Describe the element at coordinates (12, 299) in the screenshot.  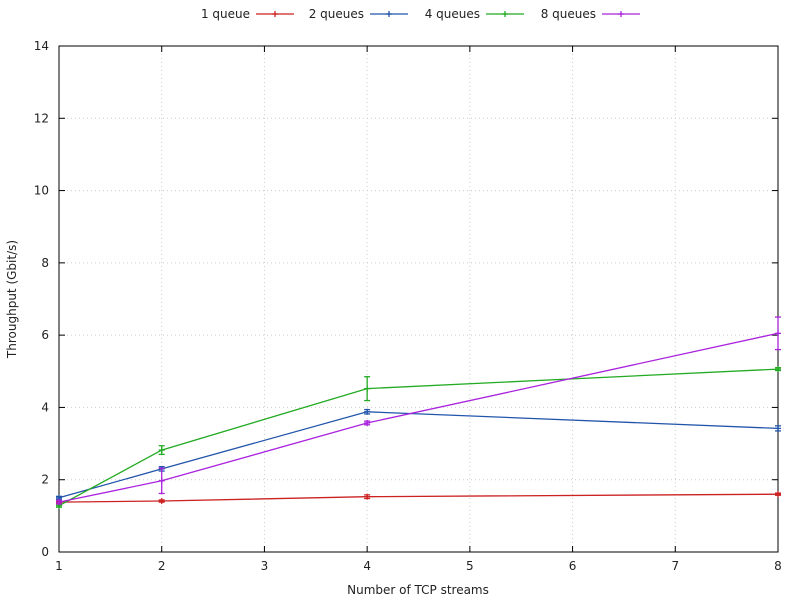
I see `y-axis-label: Throughput (Gbit/s)` at that location.